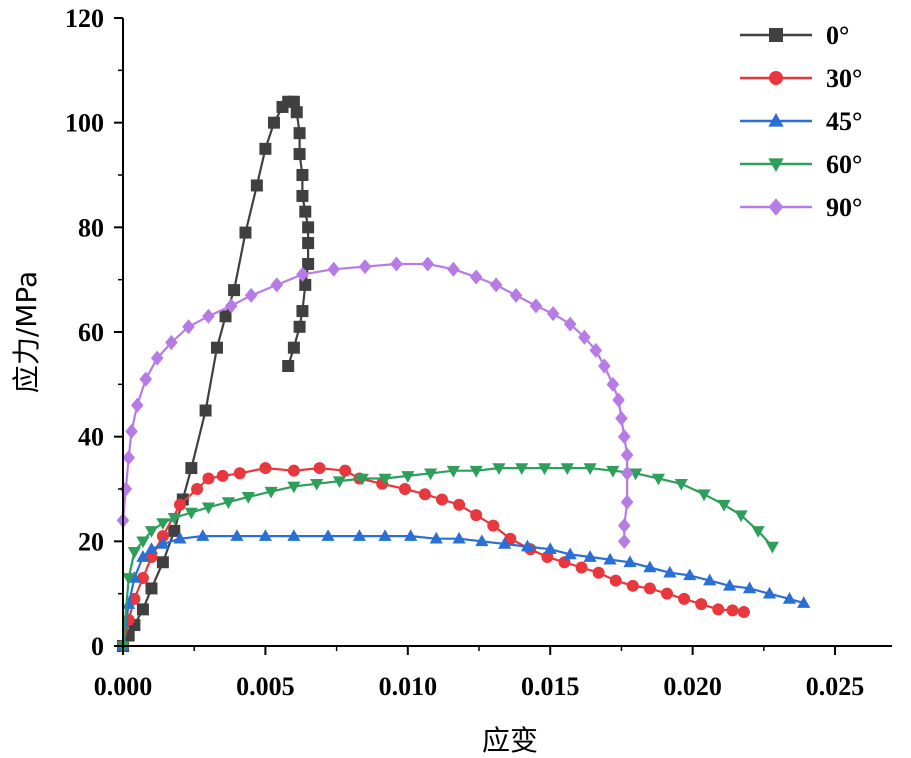  What do you see at coordinates (408, 686) in the screenshot?
I see `x-tick-label: 0.010` at bounding box center [408, 686].